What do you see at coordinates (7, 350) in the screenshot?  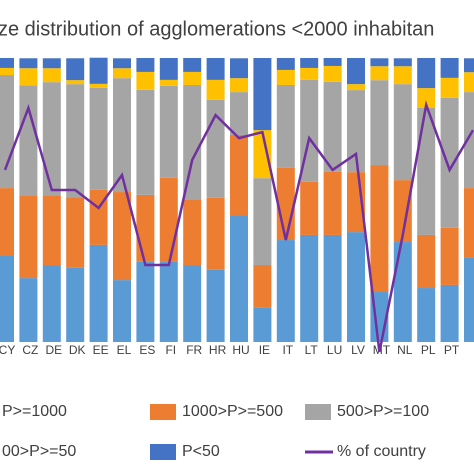 I see `x-tick-label: CY` at bounding box center [7, 350].